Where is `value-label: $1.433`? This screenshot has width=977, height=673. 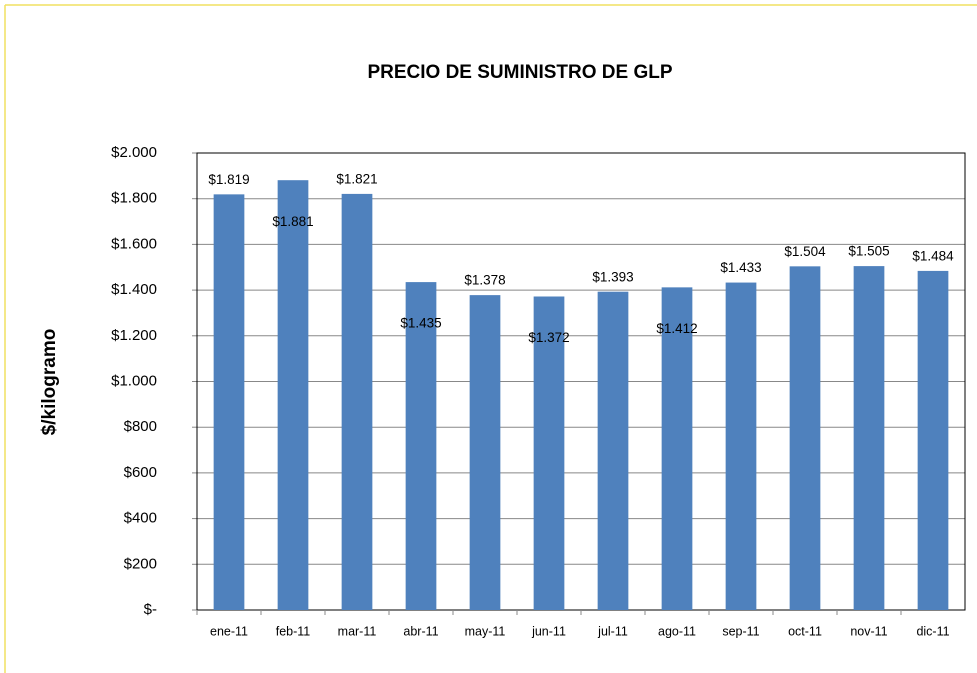 value-label: $1.433 is located at coordinates (740, 267).